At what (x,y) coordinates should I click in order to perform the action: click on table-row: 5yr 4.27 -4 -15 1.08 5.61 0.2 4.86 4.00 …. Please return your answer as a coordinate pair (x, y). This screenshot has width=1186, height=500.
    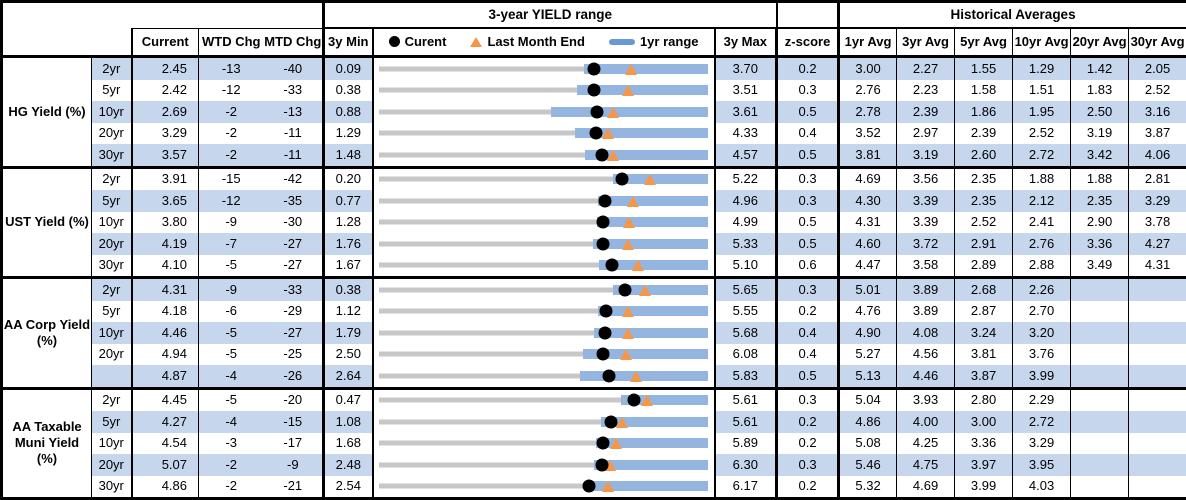
    Looking at the image, I should click on (594, 422).